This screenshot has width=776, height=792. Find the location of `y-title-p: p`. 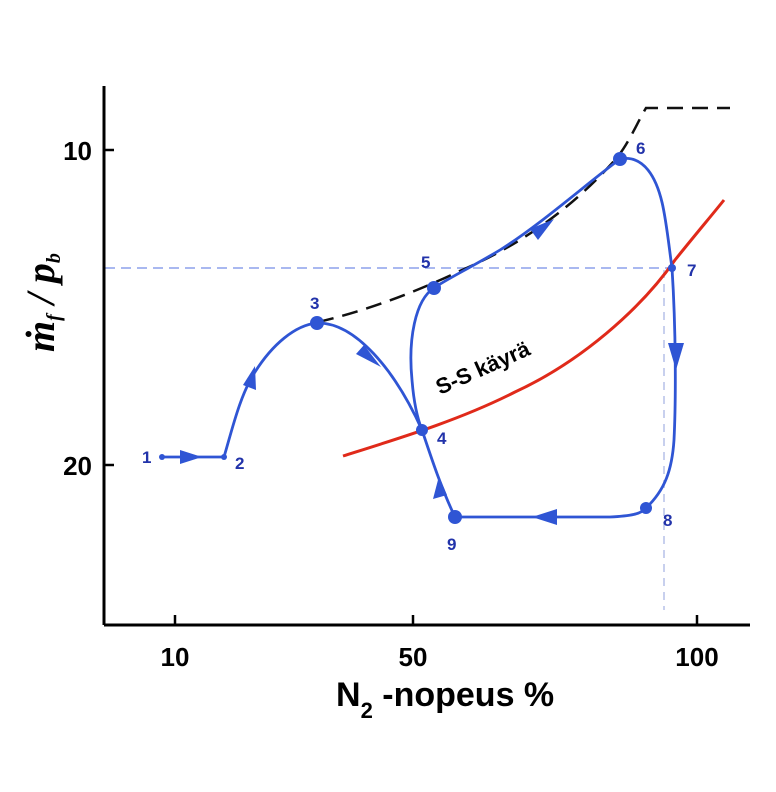

y-title-p: p is located at coordinates (40, 274).